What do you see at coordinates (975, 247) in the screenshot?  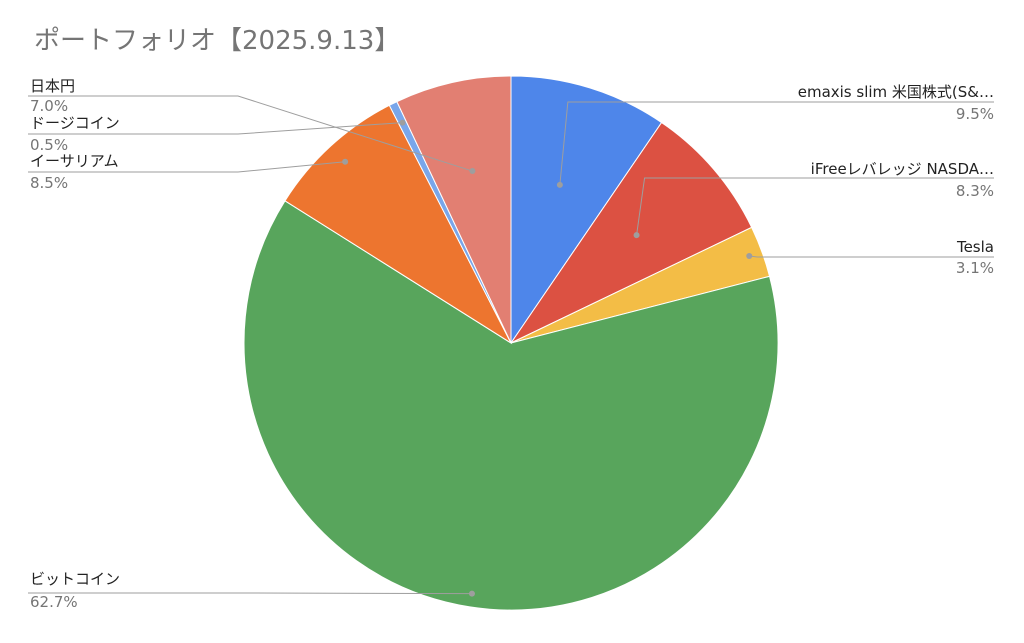 I see `slice-label-2: Tesla` at bounding box center [975, 247].